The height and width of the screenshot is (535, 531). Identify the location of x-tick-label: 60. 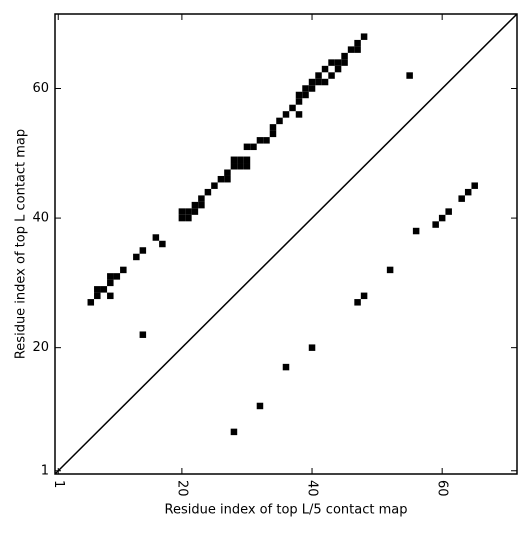
(442, 488).